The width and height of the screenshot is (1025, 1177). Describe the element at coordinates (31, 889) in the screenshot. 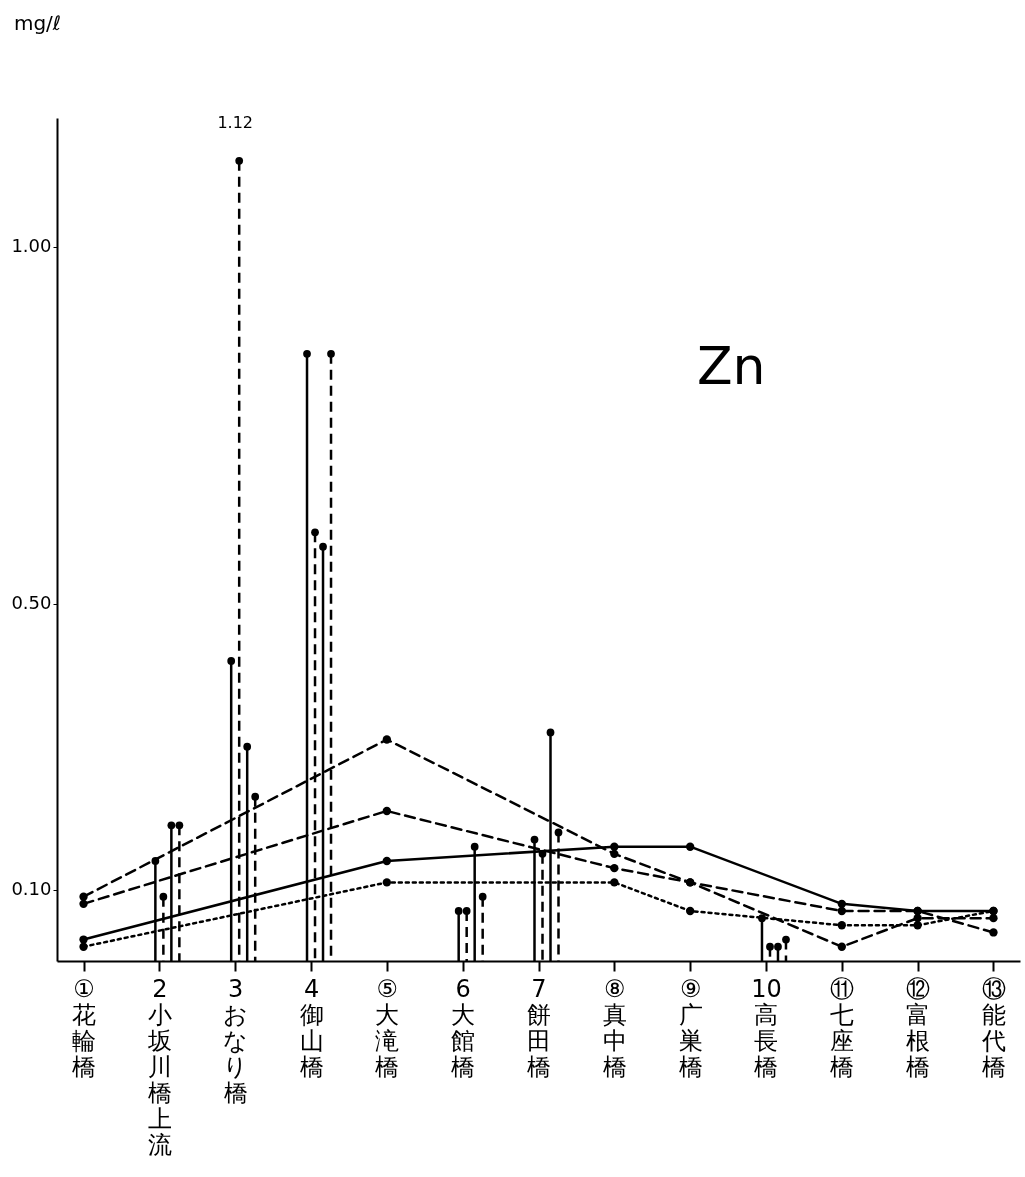

I see `y-tick-label: 0.10` at that location.